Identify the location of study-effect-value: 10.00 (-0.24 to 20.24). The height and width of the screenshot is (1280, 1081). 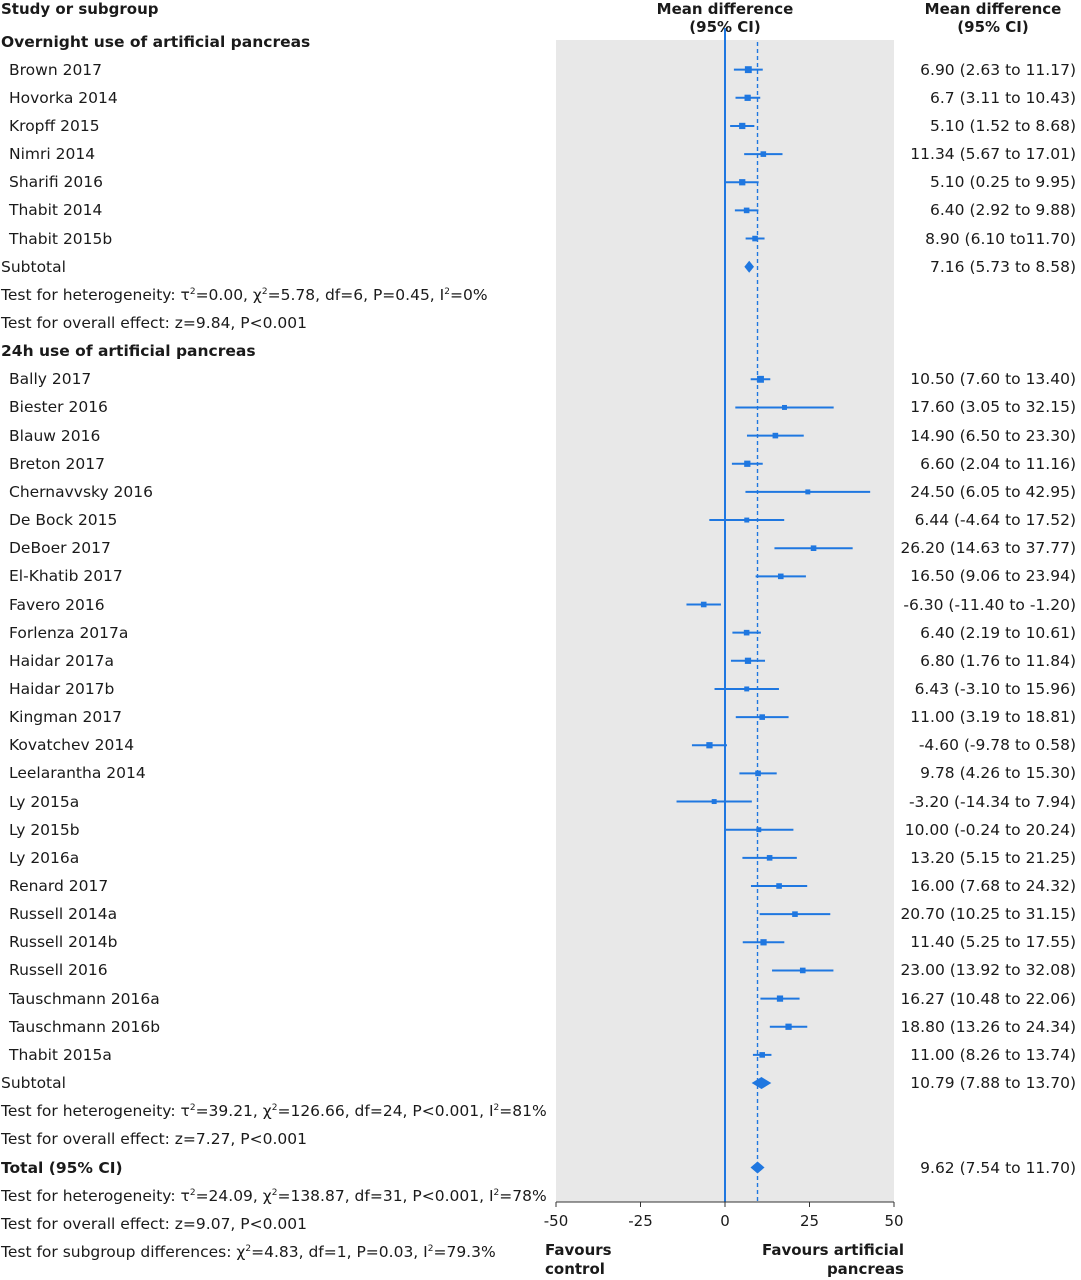
(990, 829).